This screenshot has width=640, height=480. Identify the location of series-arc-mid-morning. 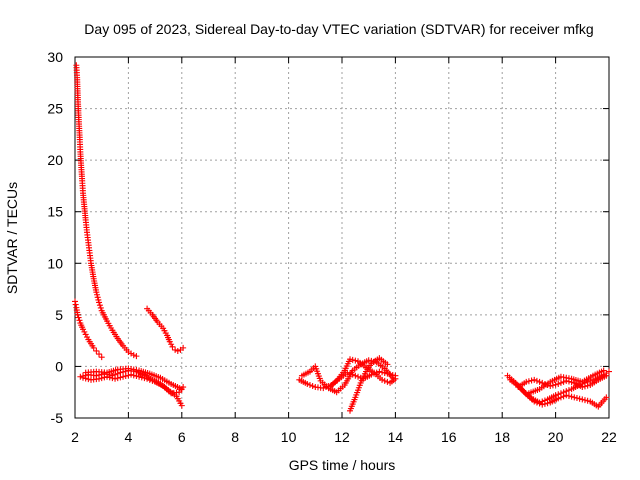
(165, 329).